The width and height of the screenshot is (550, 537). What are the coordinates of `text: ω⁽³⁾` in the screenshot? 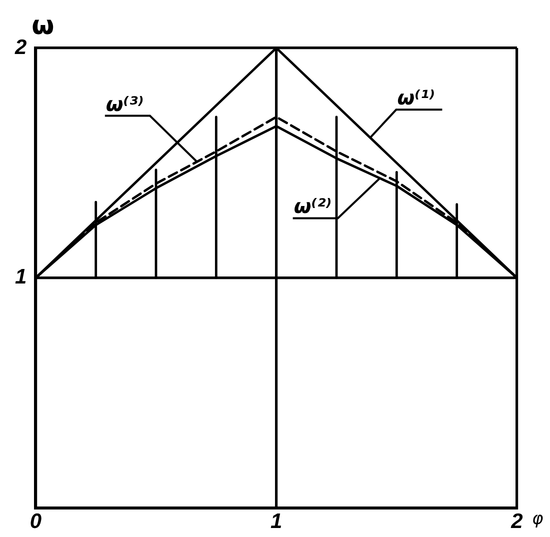 It's located at (125, 104).